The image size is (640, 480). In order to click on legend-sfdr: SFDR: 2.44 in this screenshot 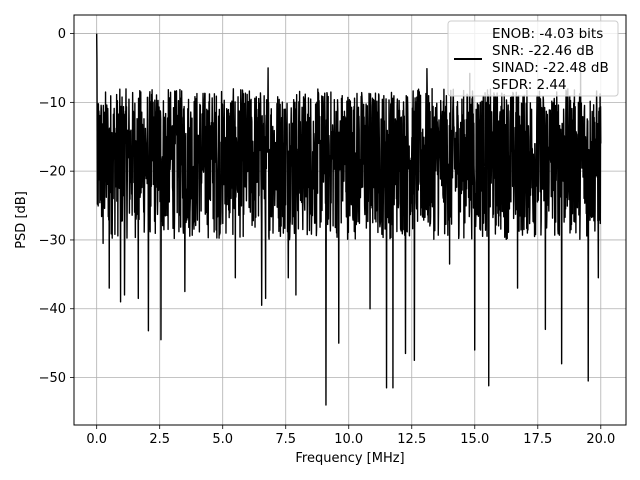, I will do `click(529, 85)`.